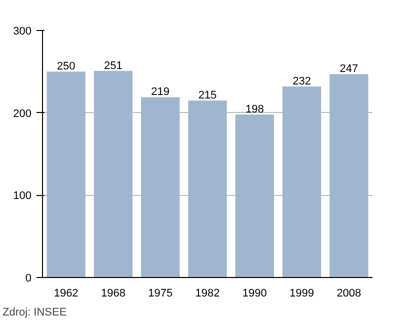 This screenshot has width=400, height=323. I want to click on data-label: 250, so click(66, 66).